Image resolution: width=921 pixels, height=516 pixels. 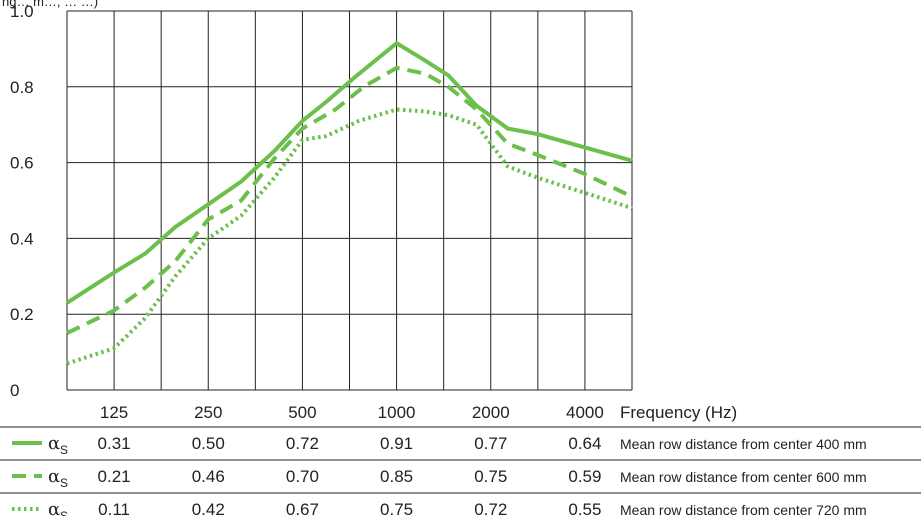 What do you see at coordinates (743, 509) in the screenshot?
I see `series-name-label: Mean row distance from center 720 mm` at bounding box center [743, 509].